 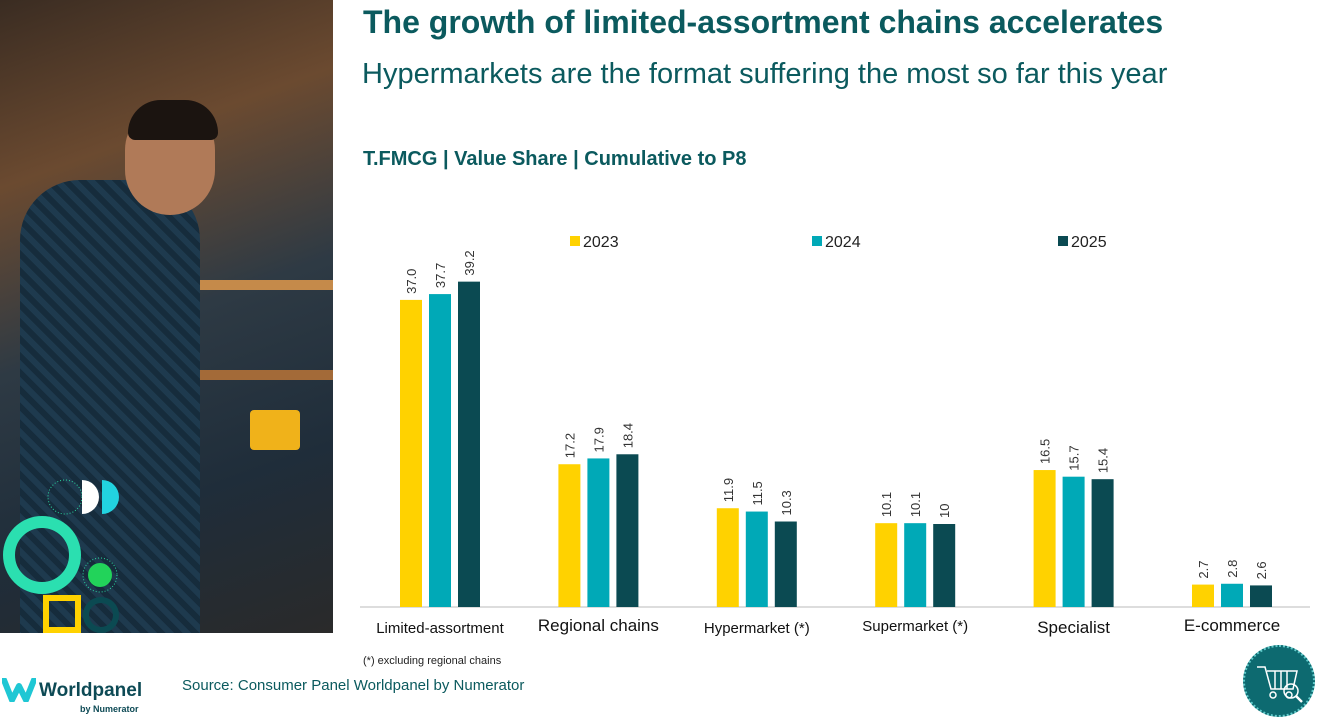 I want to click on worldpanel-logo: Worldpanel by Numerator, so click(x=71, y=695).